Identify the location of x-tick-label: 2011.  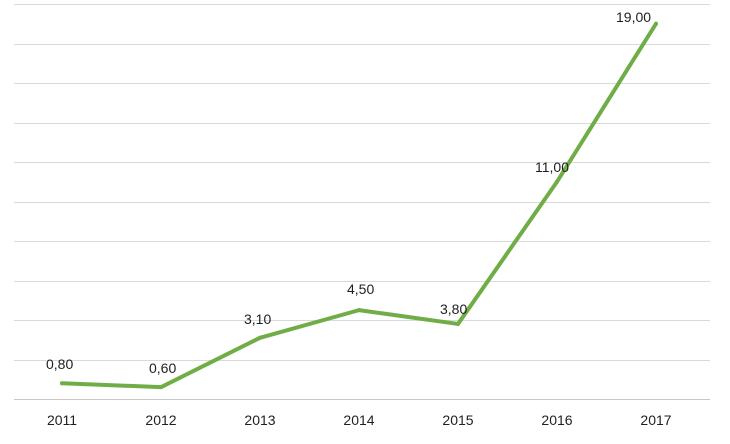
(62, 420).